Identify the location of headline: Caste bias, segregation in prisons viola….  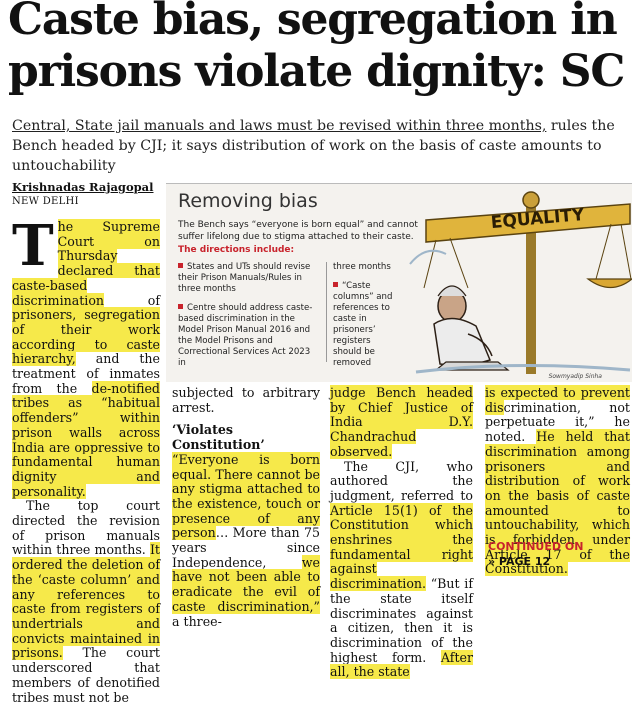
(316, 48).